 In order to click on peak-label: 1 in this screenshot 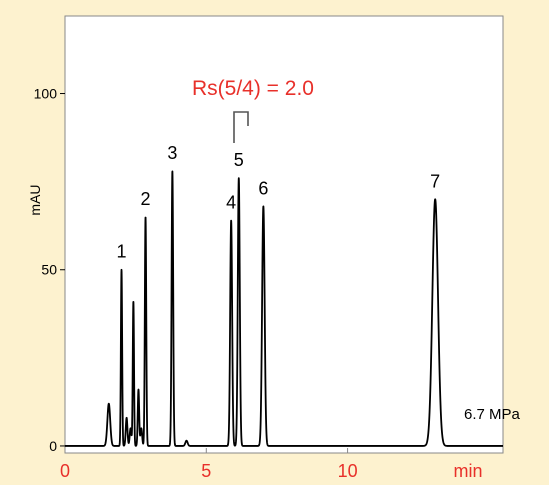, I will do `click(122, 252)`.